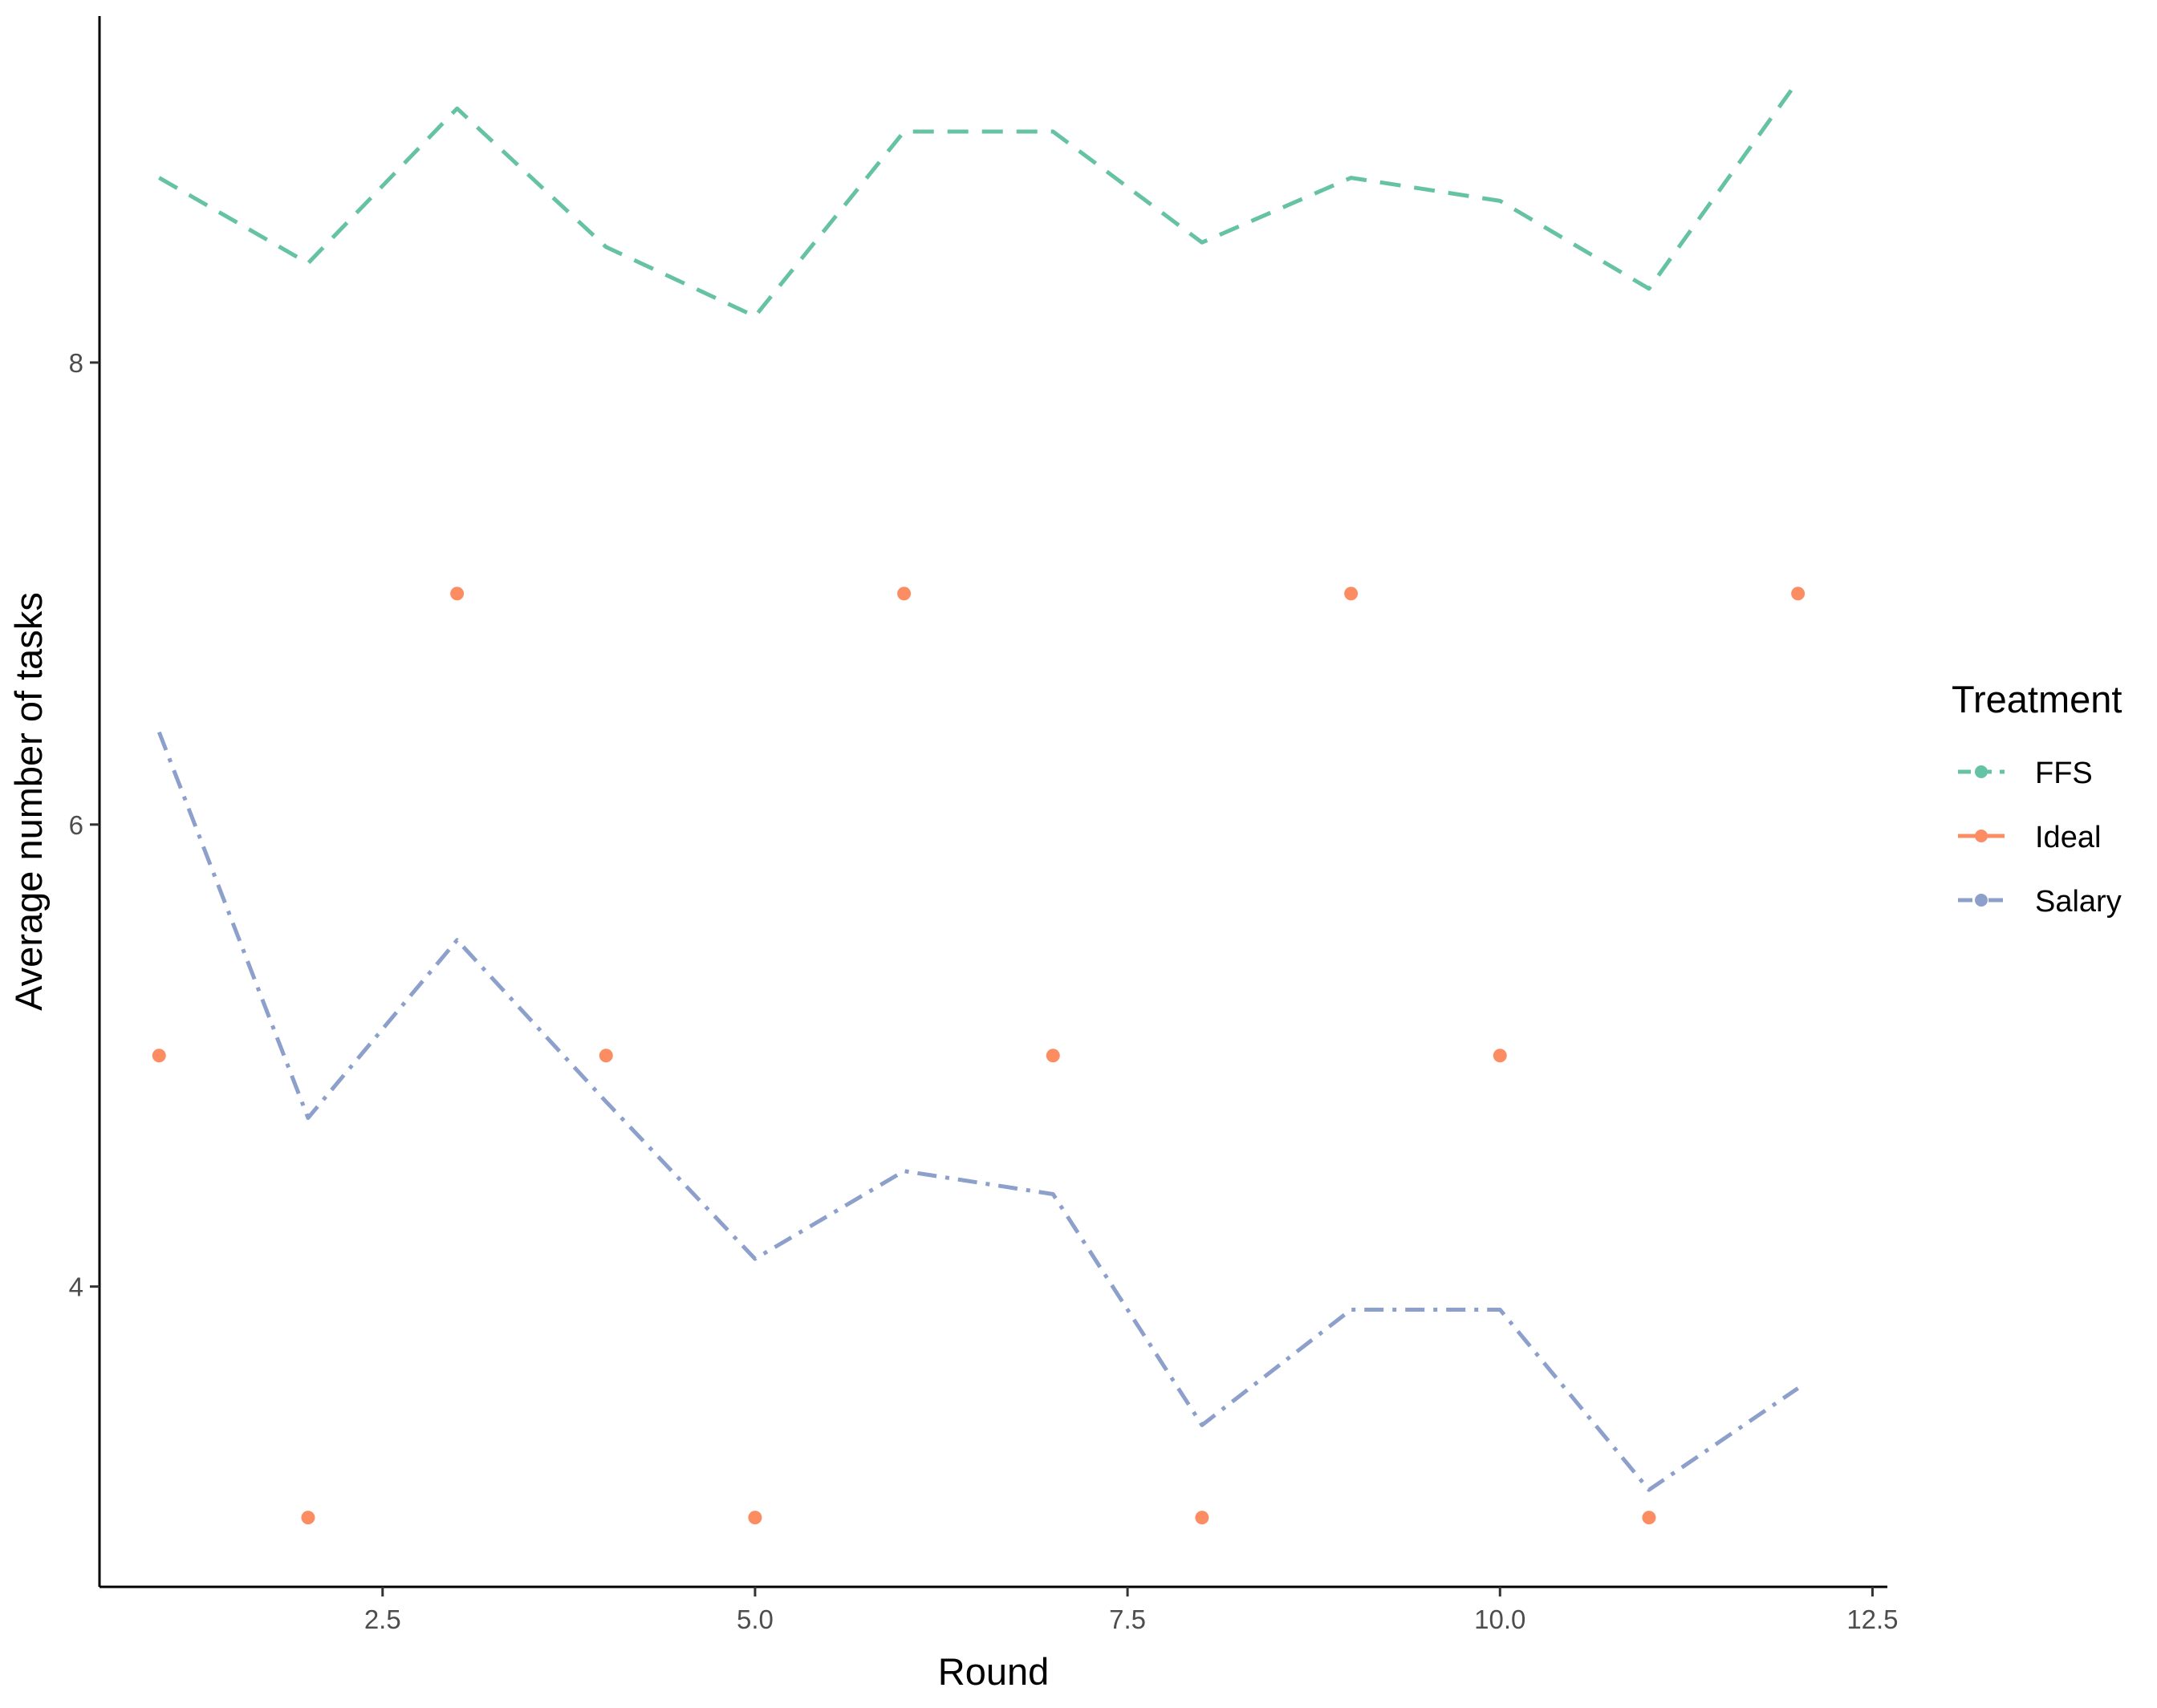 The image size is (2157, 1708). Describe the element at coordinates (1499, 1620) in the screenshot. I see `x-tick-label: 10.0` at that location.